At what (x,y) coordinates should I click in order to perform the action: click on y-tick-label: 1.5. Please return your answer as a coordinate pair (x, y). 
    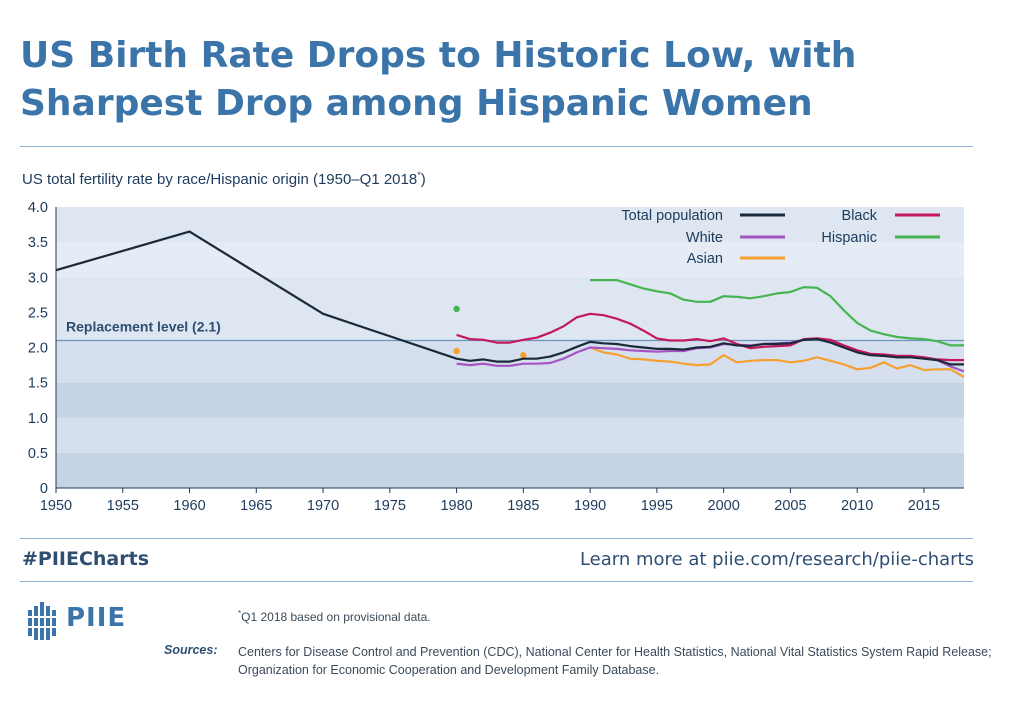
    Looking at the image, I should click on (38, 384).